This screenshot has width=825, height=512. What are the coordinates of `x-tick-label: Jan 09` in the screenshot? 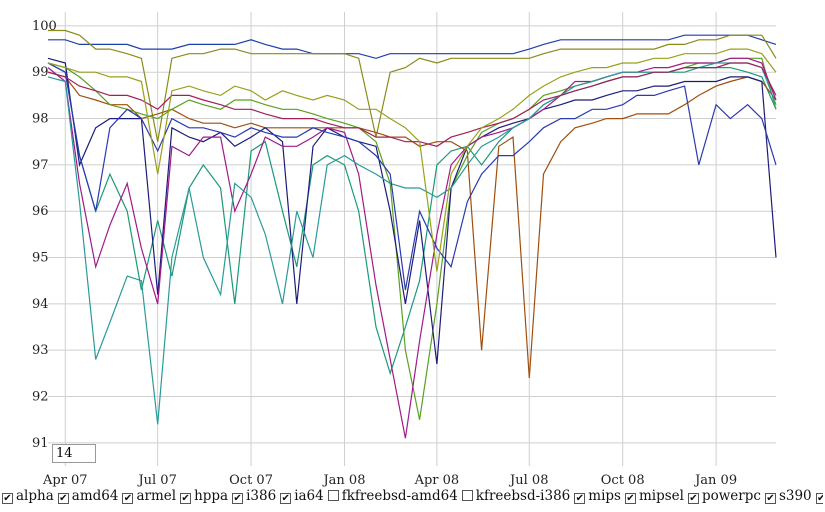 It's located at (715, 480).